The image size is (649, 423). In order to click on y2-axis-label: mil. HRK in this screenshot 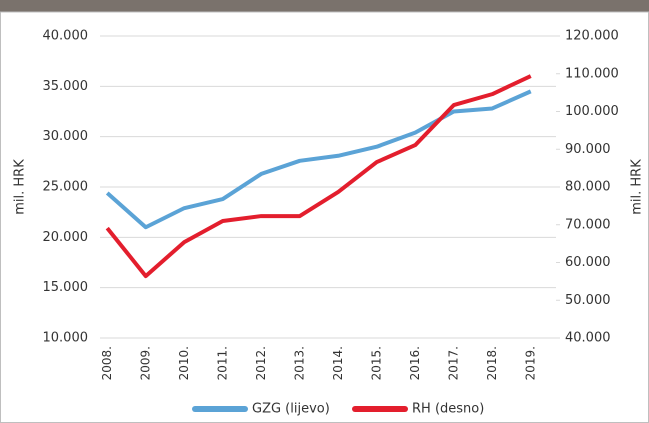, I will do `click(637, 187)`.